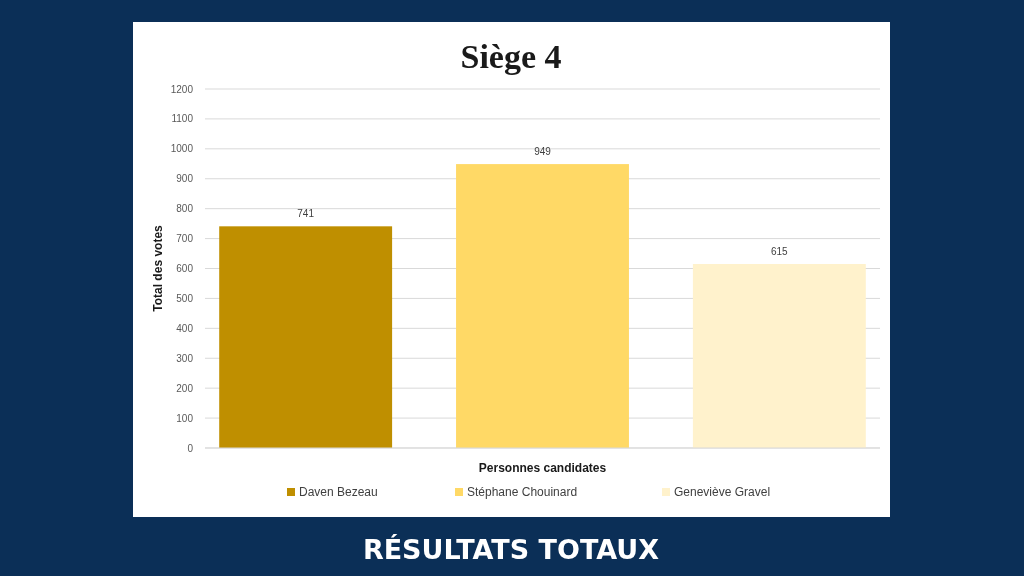 This screenshot has width=1024, height=576. Describe the element at coordinates (338, 492) in the screenshot. I see `legend-label: Daven Bezeau` at that location.